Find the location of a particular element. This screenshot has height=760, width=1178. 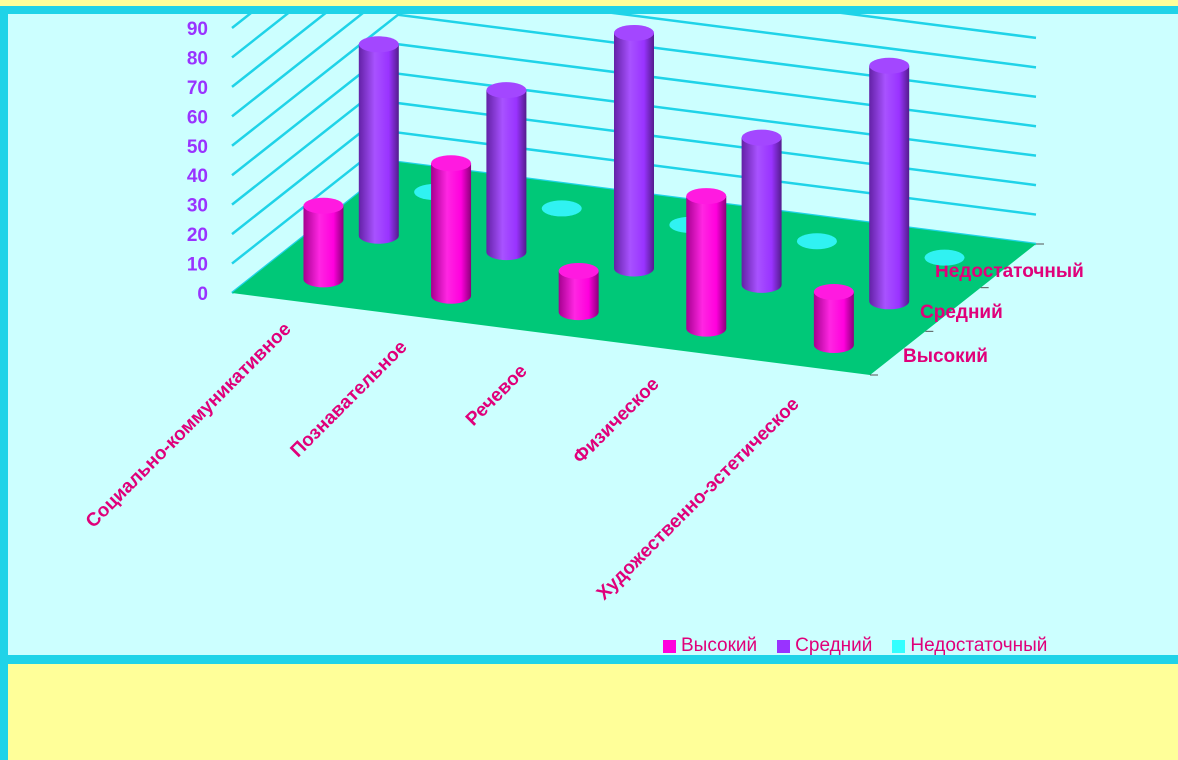

depth-label: Средний is located at coordinates (961, 312).